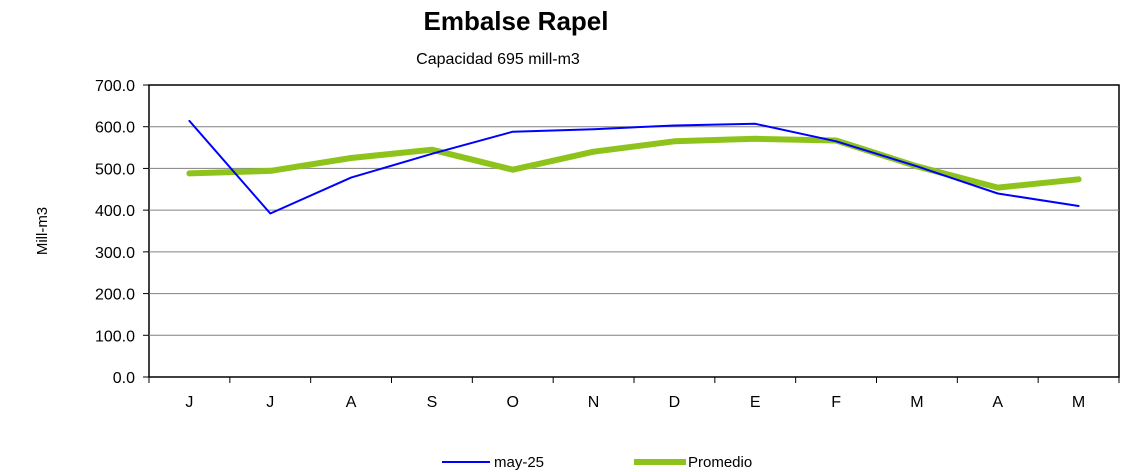  What do you see at coordinates (115, 295) in the screenshot?
I see `y-tick-label: 200.0` at bounding box center [115, 295].